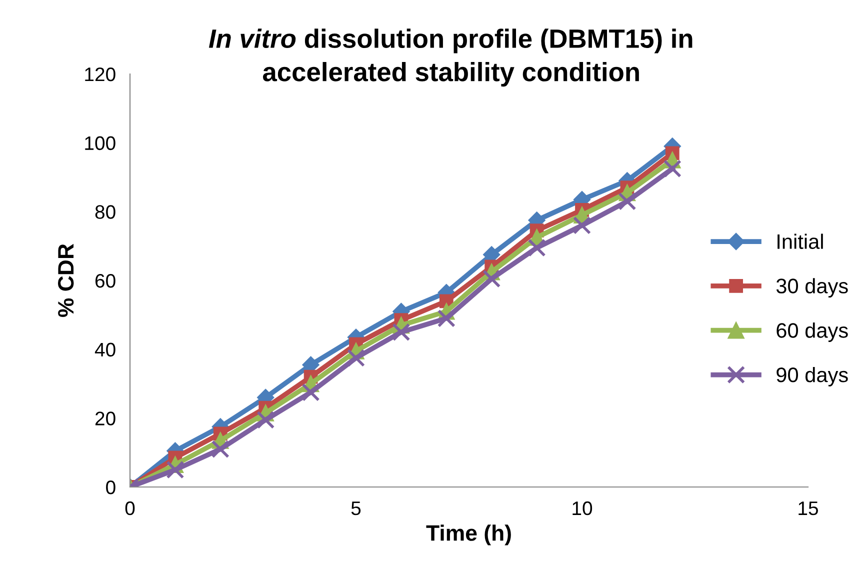  What do you see at coordinates (66, 280) in the screenshot?
I see `y-axis-title: % CDR` at bounding box center [66, 280].